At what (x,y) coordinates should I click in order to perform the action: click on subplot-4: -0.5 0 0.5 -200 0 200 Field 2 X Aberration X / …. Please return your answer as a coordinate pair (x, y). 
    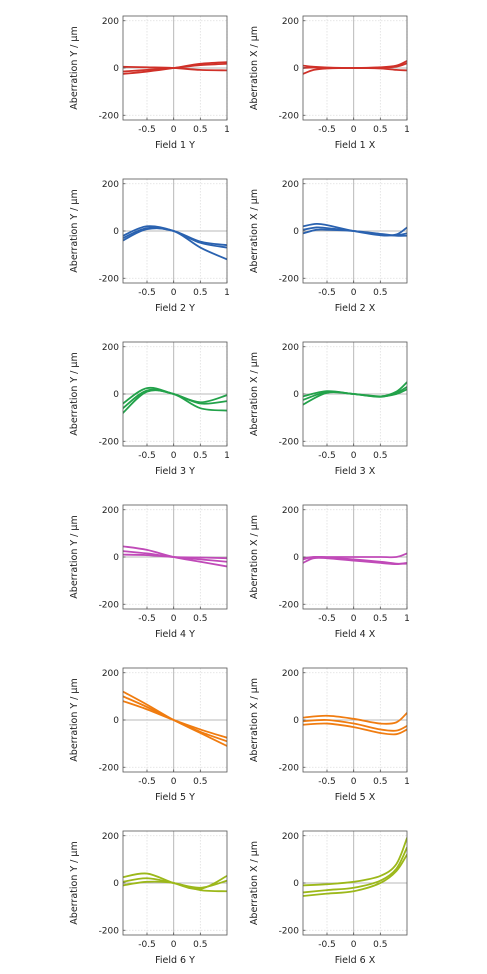
    Looking at the image, I should click on (328, 246).